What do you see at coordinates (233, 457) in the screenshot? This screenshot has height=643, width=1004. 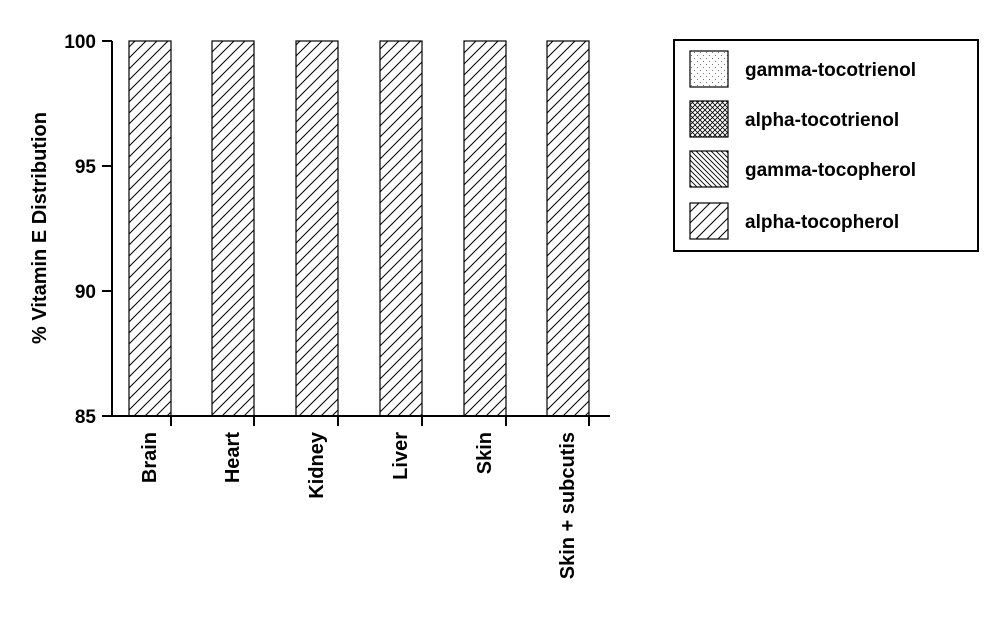 I see `x-category-label: Heart` at bounding box center [233, 457].